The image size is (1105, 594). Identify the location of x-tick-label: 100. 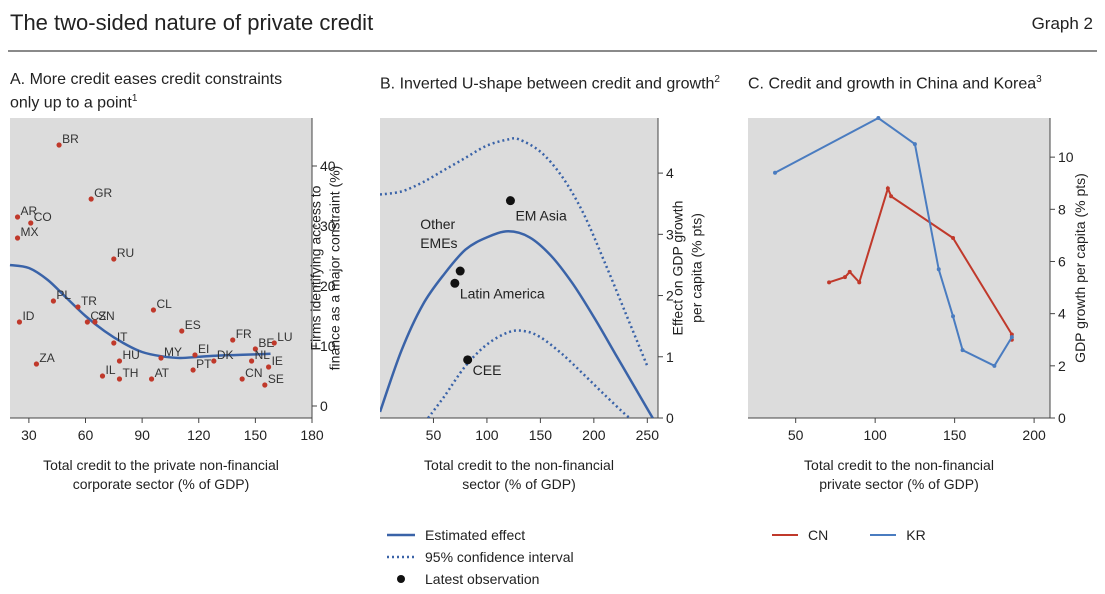
(487, 435).